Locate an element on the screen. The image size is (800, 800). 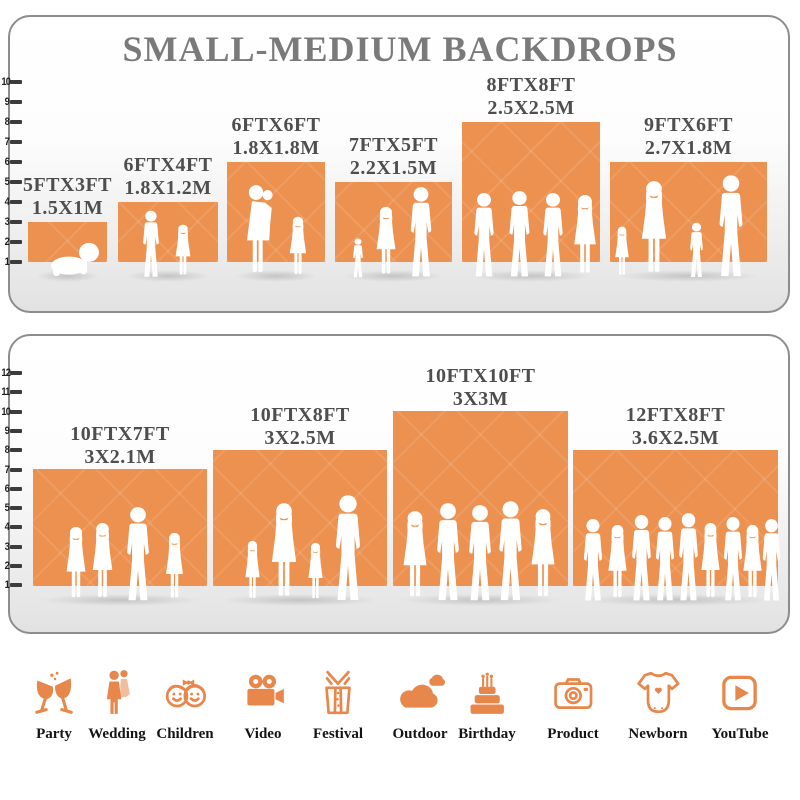
category-label: Party is located at coordinates (54, 734).